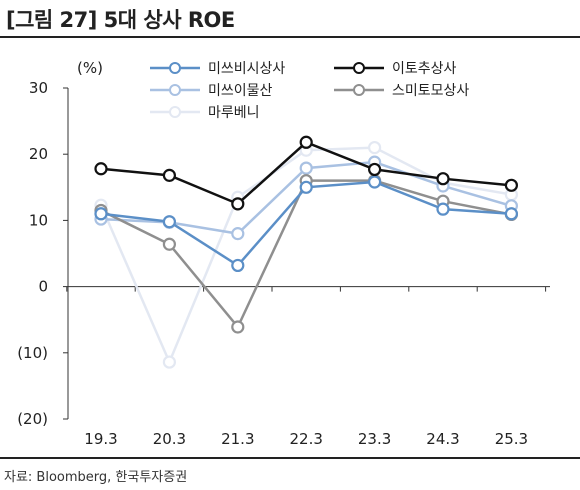 This screenshot has width=580, height=490. I want to click on legend-item: 이토추상사, so click(395, 69).